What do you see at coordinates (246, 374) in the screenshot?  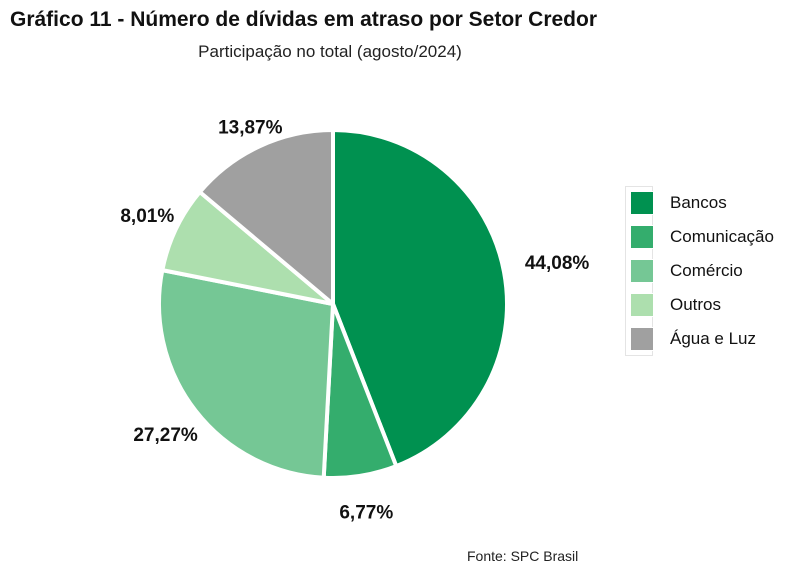 I see `pie-slice-comercio` at bounding box center [246, 374].